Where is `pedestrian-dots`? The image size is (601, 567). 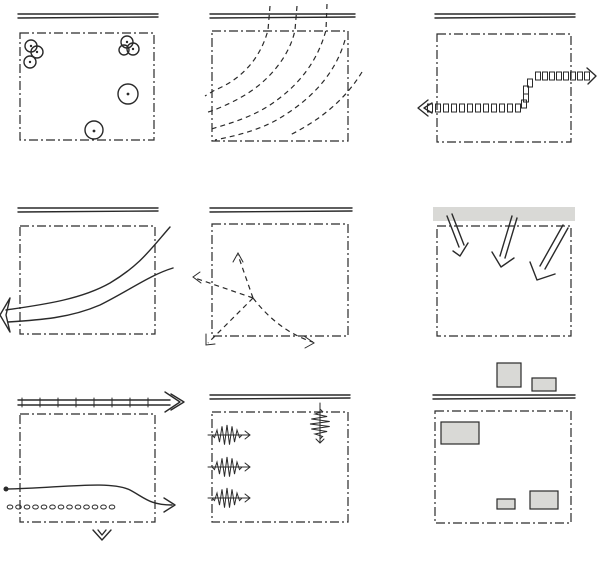
pedestrian-dots is located at coordinates (61, 507).